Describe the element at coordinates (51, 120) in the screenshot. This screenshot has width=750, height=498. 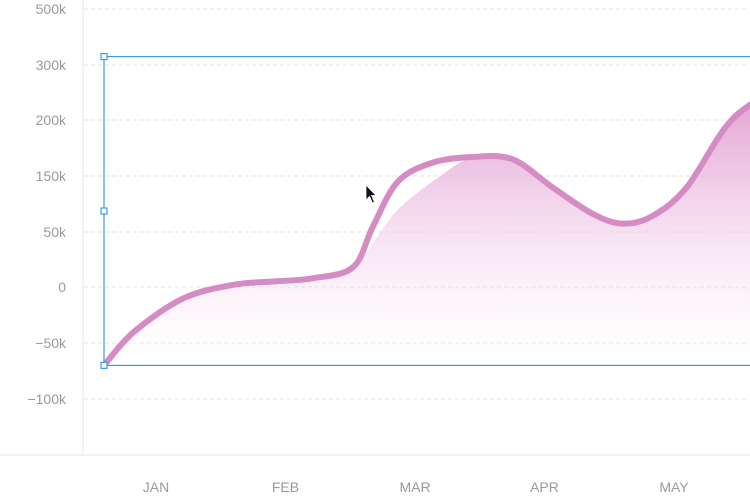
I see `y-tick-label: 200k` at that location.